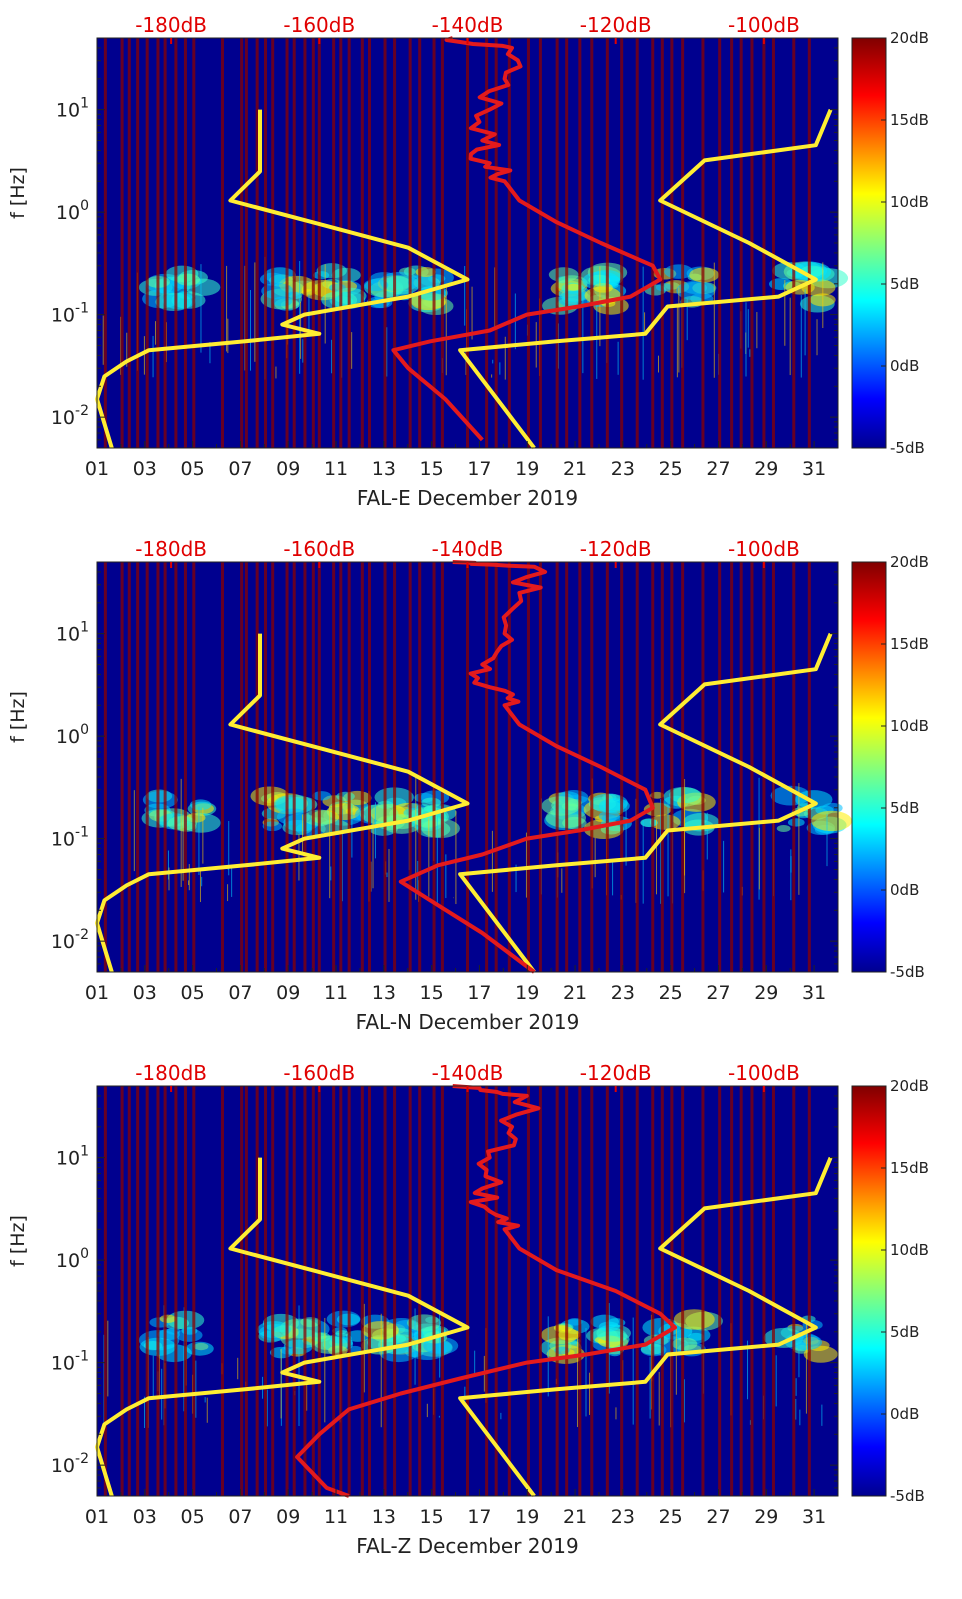 This screenshot has height=1599, width=962. What do you see at coordinates (869, 1291) in the screenshot?
I see `colorbar-gradient` at bounding box center [869, 1291].